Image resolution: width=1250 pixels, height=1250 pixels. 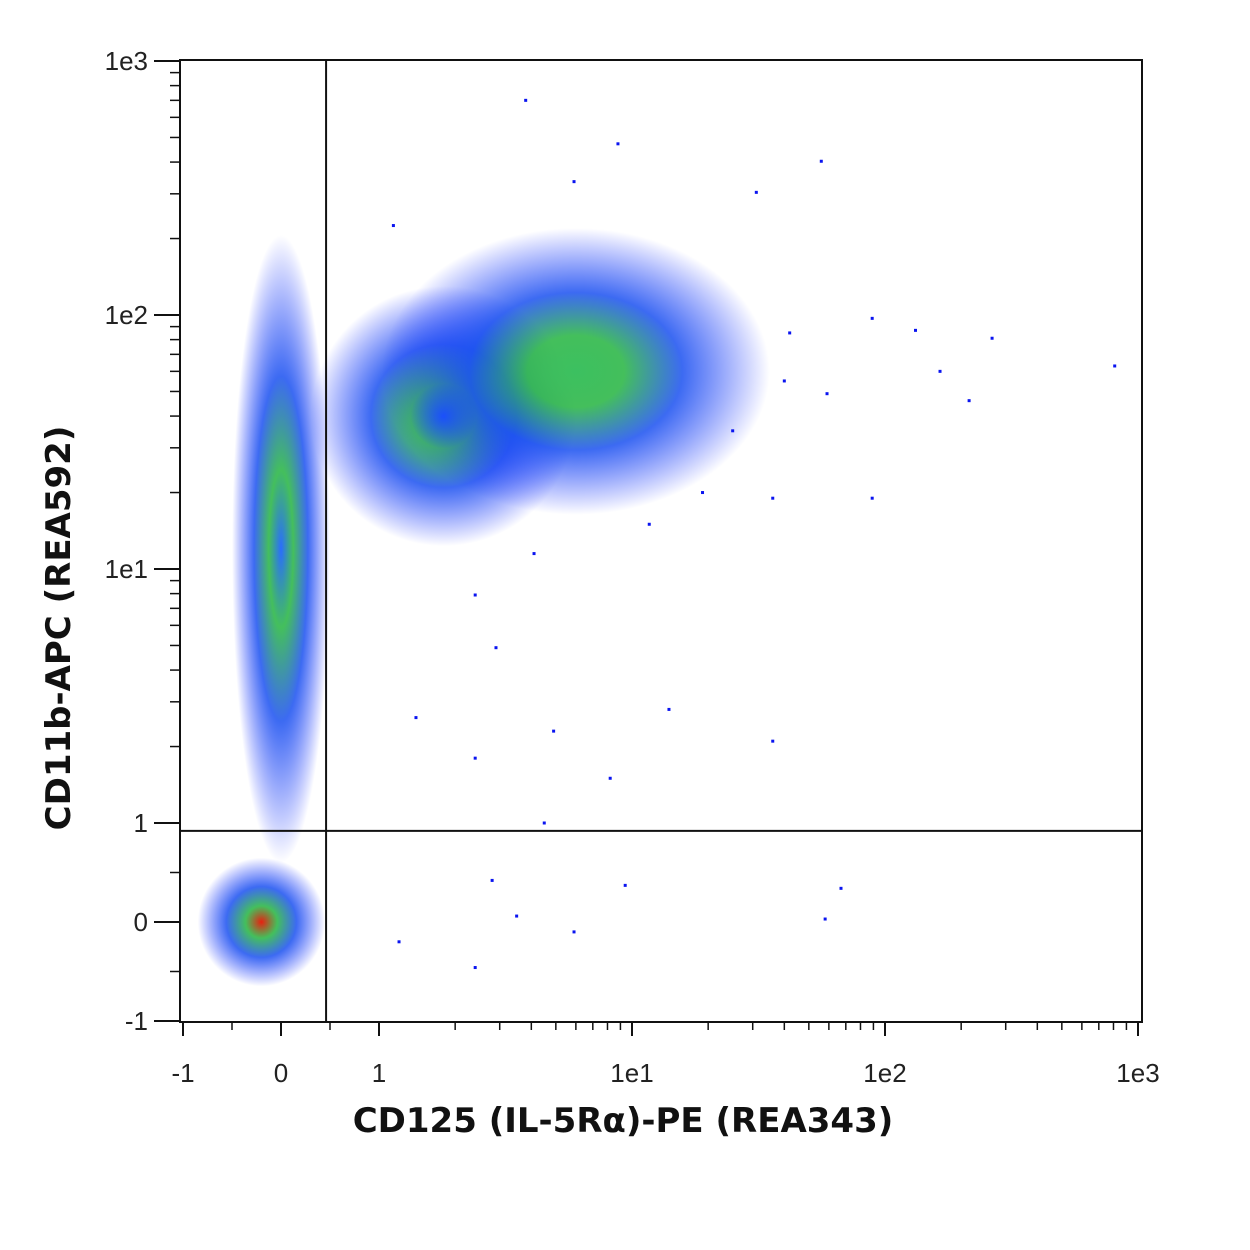 I want to click on y-tick-label: 1, so click(x=141, y=823).